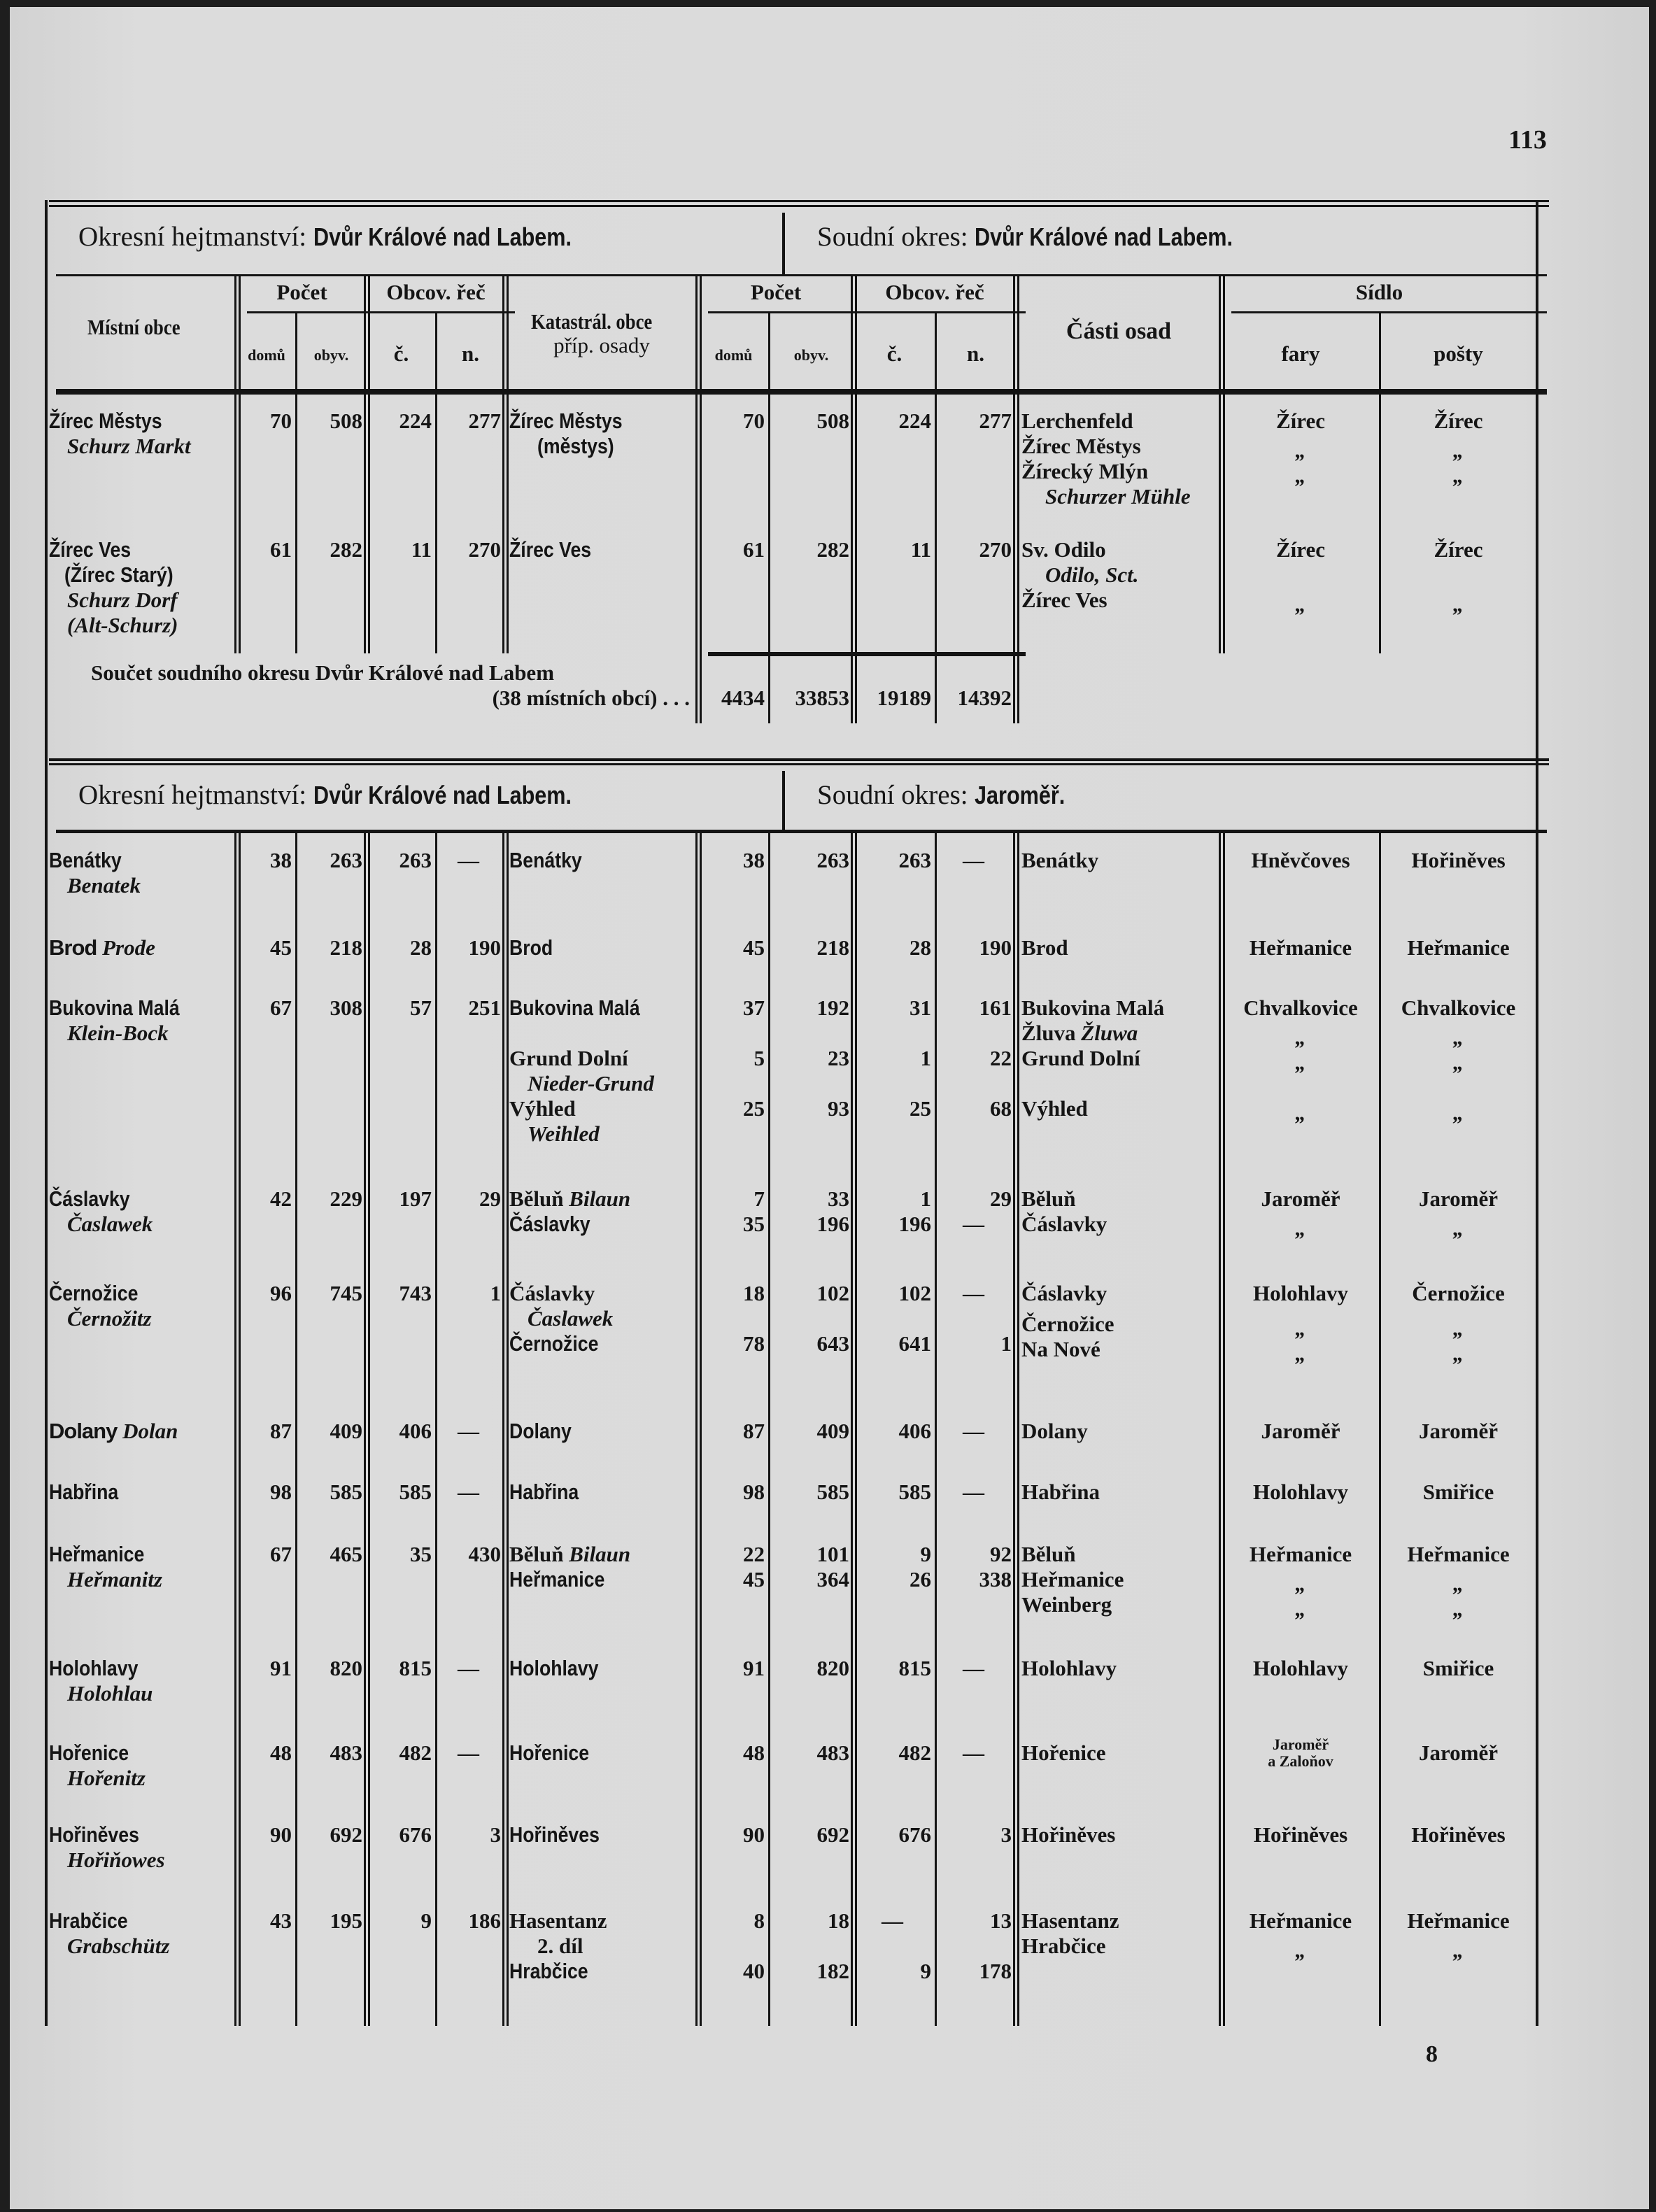 Image resolution: width=1656 pixels, height=2212 pixels. What do you see at coordinates (141, 1033) in the screenshot?
I see `mistni-obec-subline: Klein-Bock` at bounding box center [141, 1033].